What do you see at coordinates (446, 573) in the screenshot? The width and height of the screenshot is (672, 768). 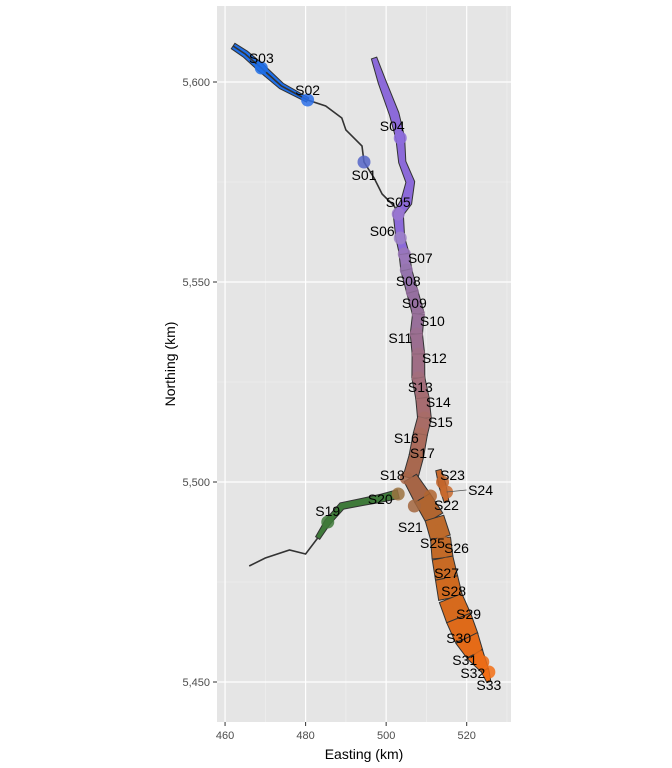 I see `site-label-s27: S27` at bounding box center [446, 573].